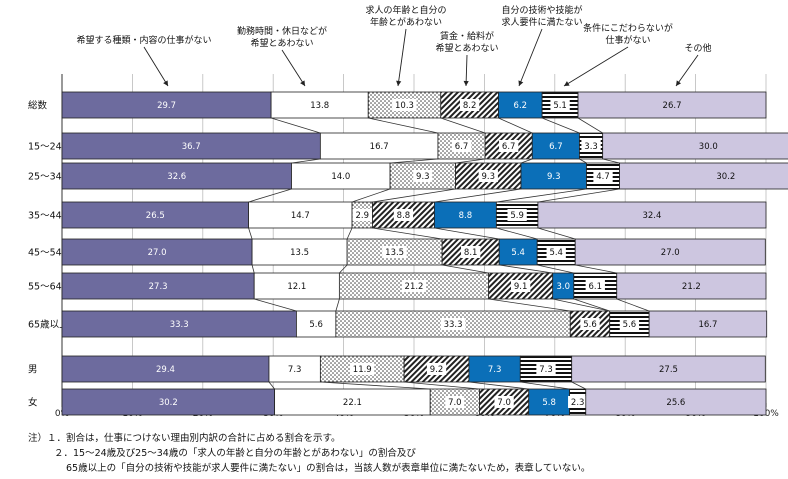 Image resolution: width=788 pixels, height=479 pixels. I want to click on note-line-1: 注）１．割合は，仕事につけない理由別内訳の合計に占める割合を示す。, so click(184, 438).